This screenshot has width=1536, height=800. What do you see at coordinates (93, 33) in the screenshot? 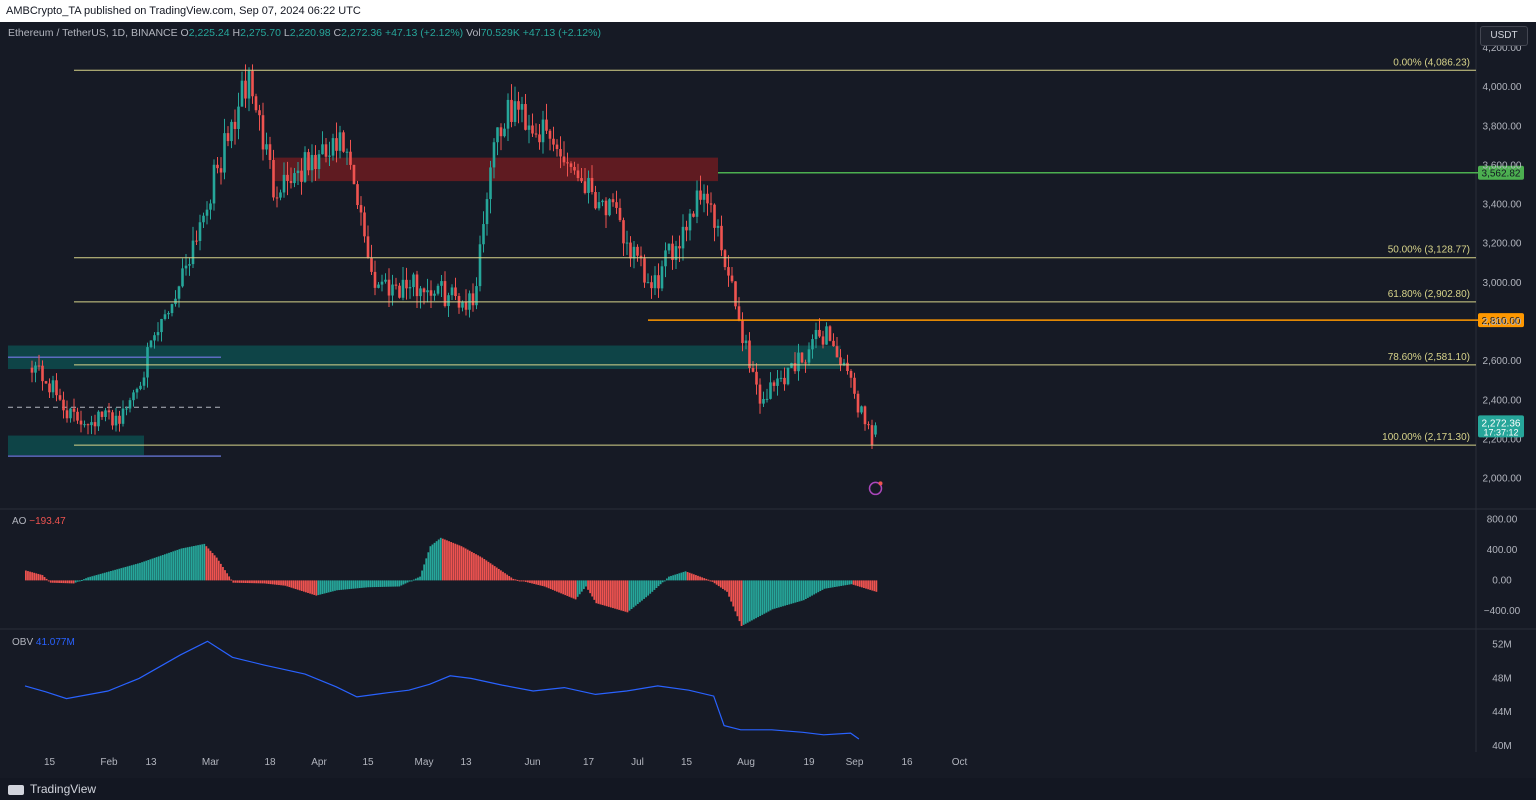
I see `symbol-title: Ethereum / TetherUS, 1D, BINANCE` at bounding box center [93, 33].